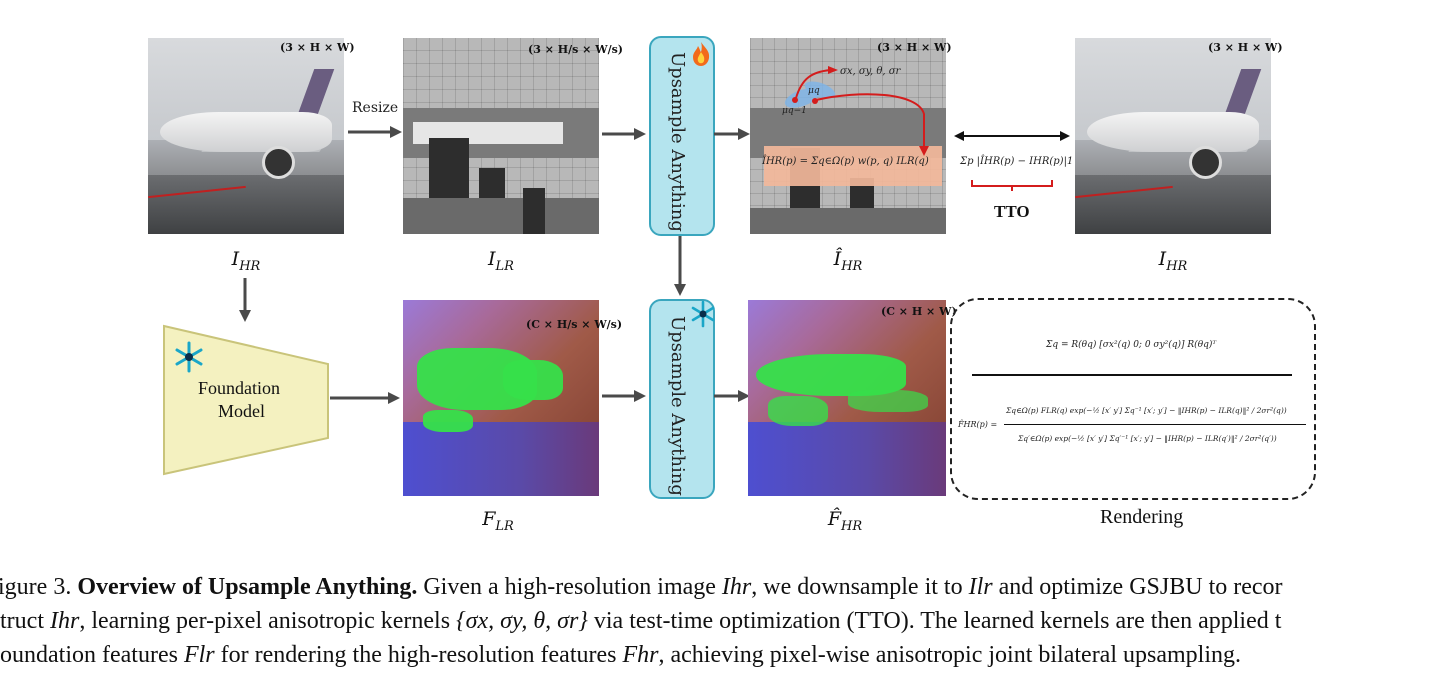 This screenshot has width=1456, height=698. What do you see at coordinates (64, 621) in the screenshot?
I see `caption-ihr-2: Ihr` at bounding box center [64, 621].